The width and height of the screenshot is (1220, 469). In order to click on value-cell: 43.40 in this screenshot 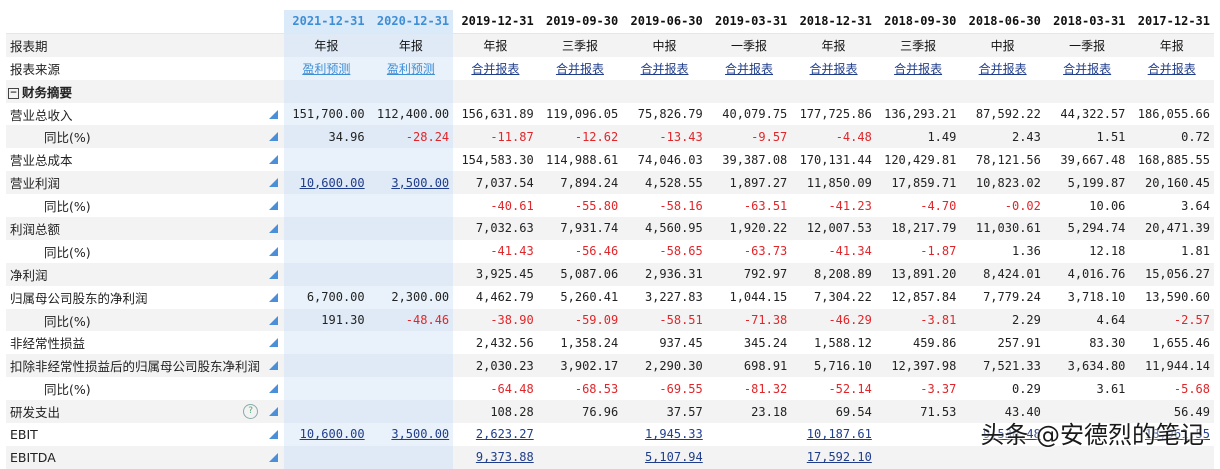, I will do `click(1002, 412)`.